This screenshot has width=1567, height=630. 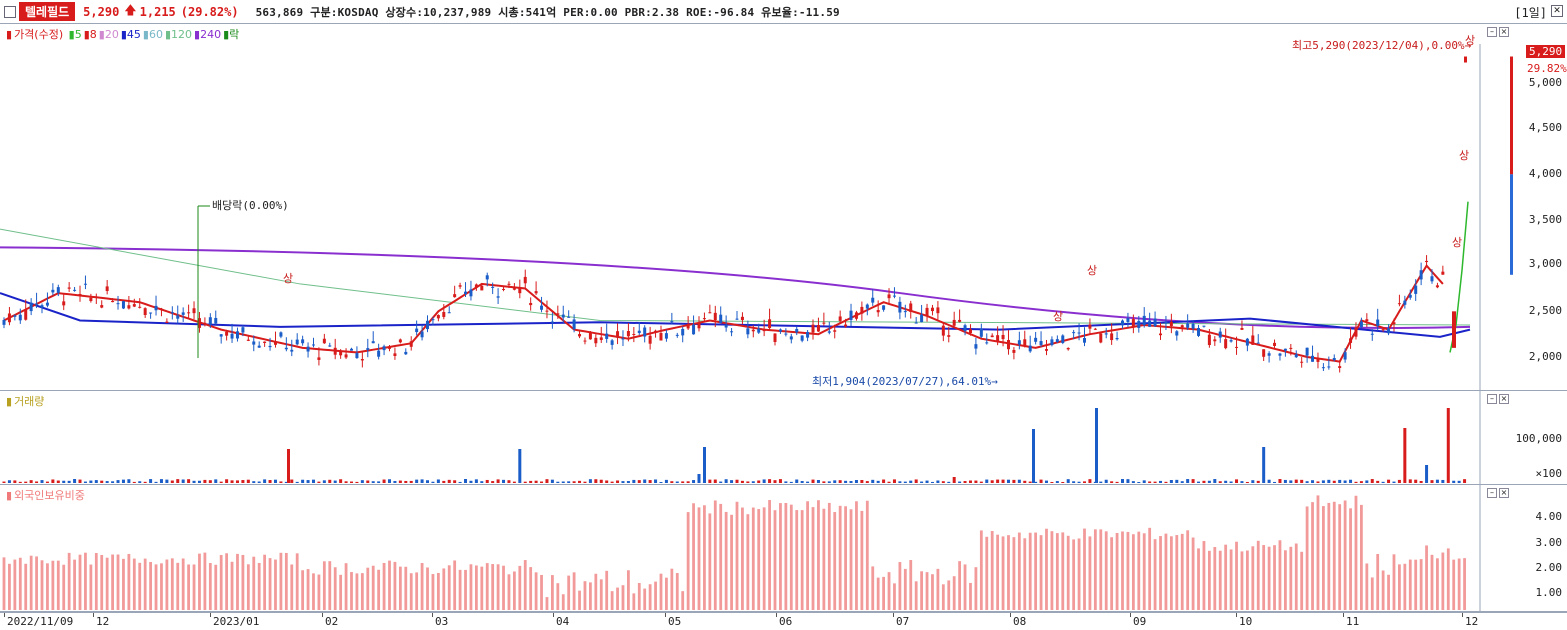 What do you see at coordinates (1557, 11) in the screenshot?
I see `close-button: ✕` at bounding box center [1557, 11].